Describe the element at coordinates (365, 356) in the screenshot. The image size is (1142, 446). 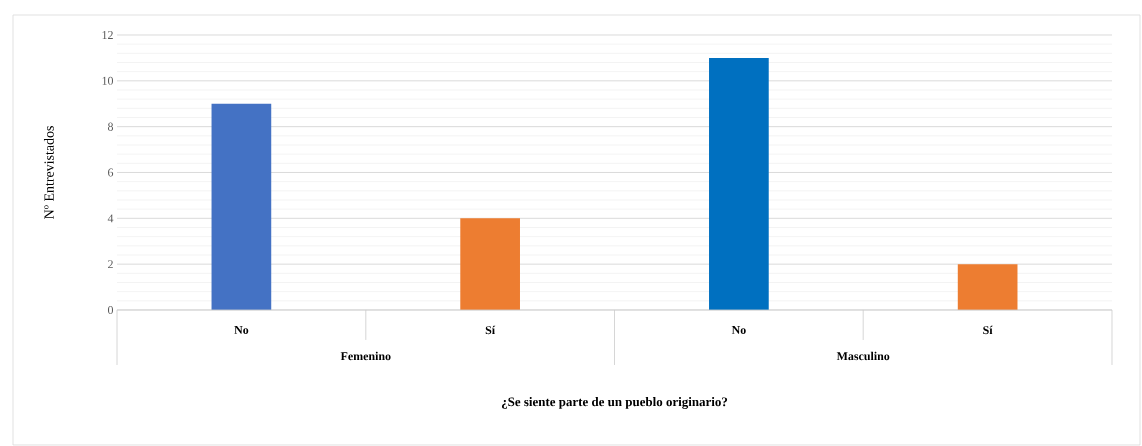
I see `text: Femenino` at that location.